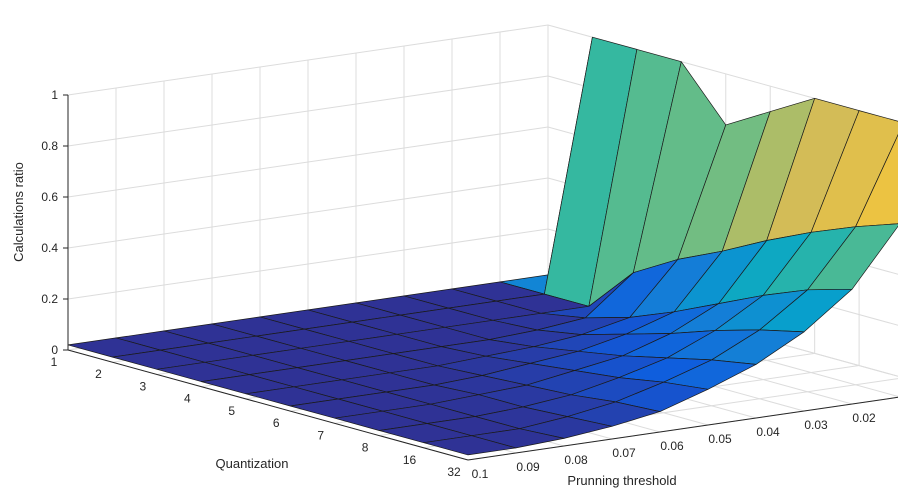 Image resolution: width=898 pixels, height=491 pixels. I want to click on y-tick-label: 0.05, so click(720, 439).